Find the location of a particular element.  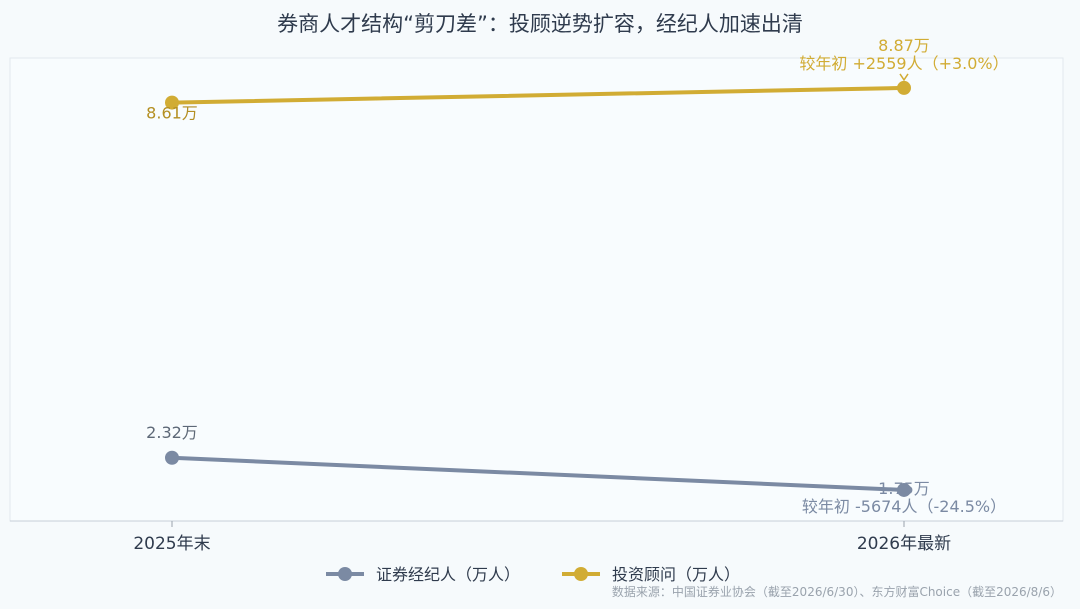

change-annotation: 较年初 +2559人（+3.0%） is located at coordinates (903, 63).